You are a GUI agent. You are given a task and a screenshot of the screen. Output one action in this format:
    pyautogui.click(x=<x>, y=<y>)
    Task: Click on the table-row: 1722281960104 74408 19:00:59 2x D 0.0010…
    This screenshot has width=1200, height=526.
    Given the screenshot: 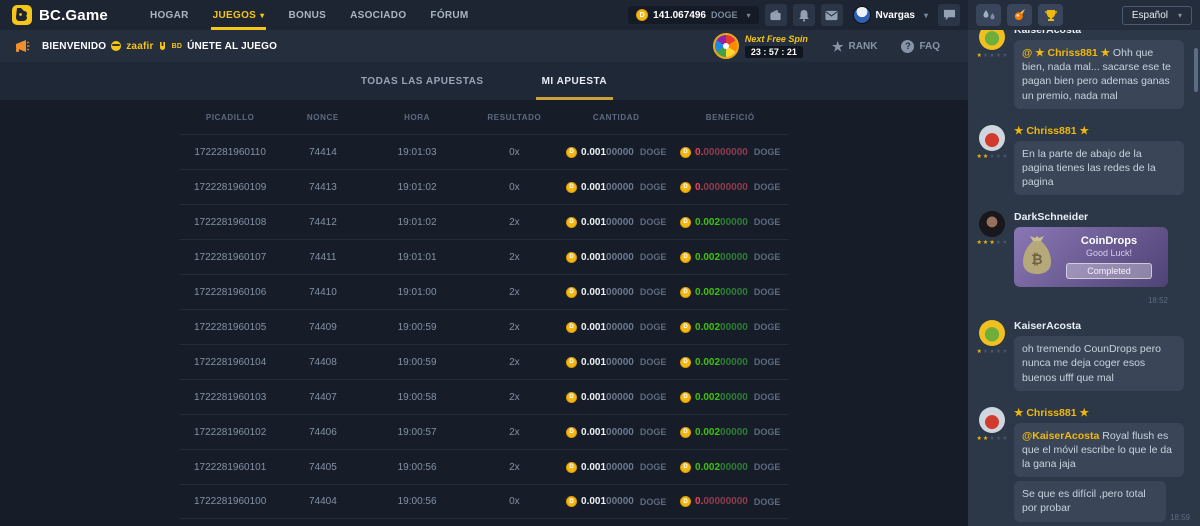 What is the action you would take?
    pyautogui.click(x=484, y=361)
    